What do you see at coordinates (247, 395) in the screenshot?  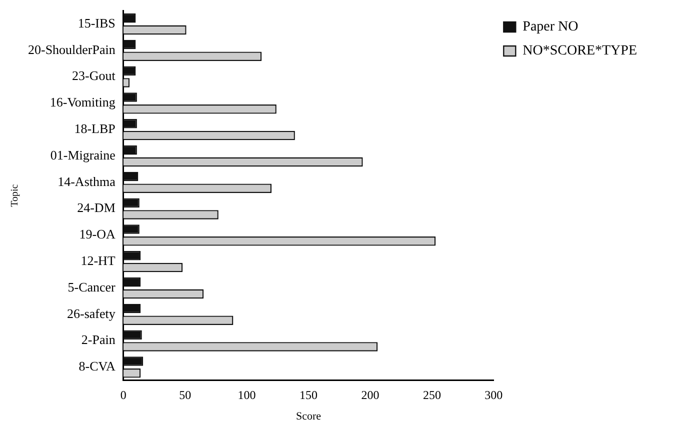 I see `x-tick-label: 100` at bounding box center [247, 395].